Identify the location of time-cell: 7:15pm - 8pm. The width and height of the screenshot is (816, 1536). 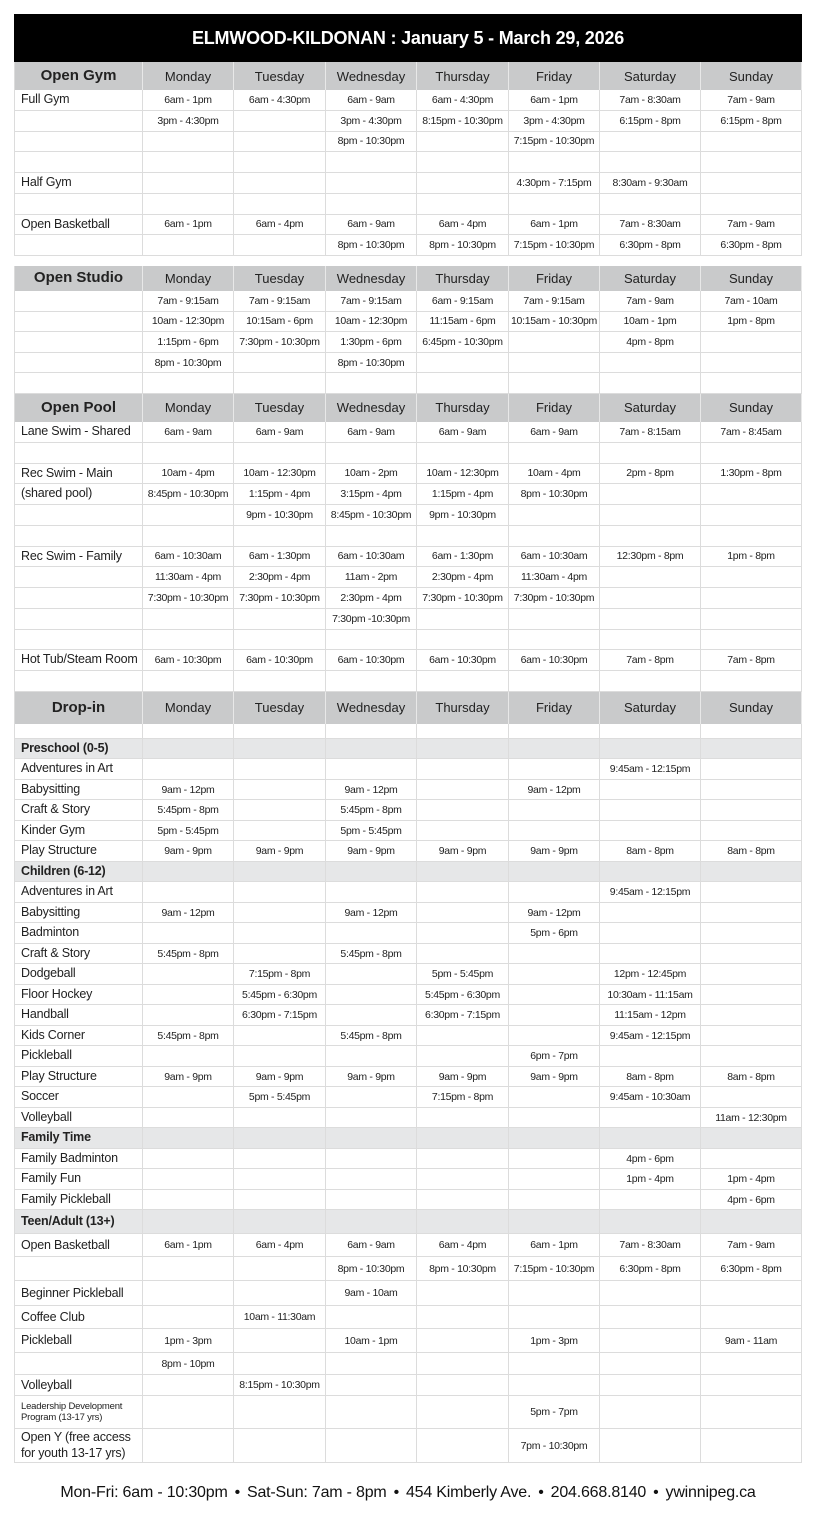
(280, 974).